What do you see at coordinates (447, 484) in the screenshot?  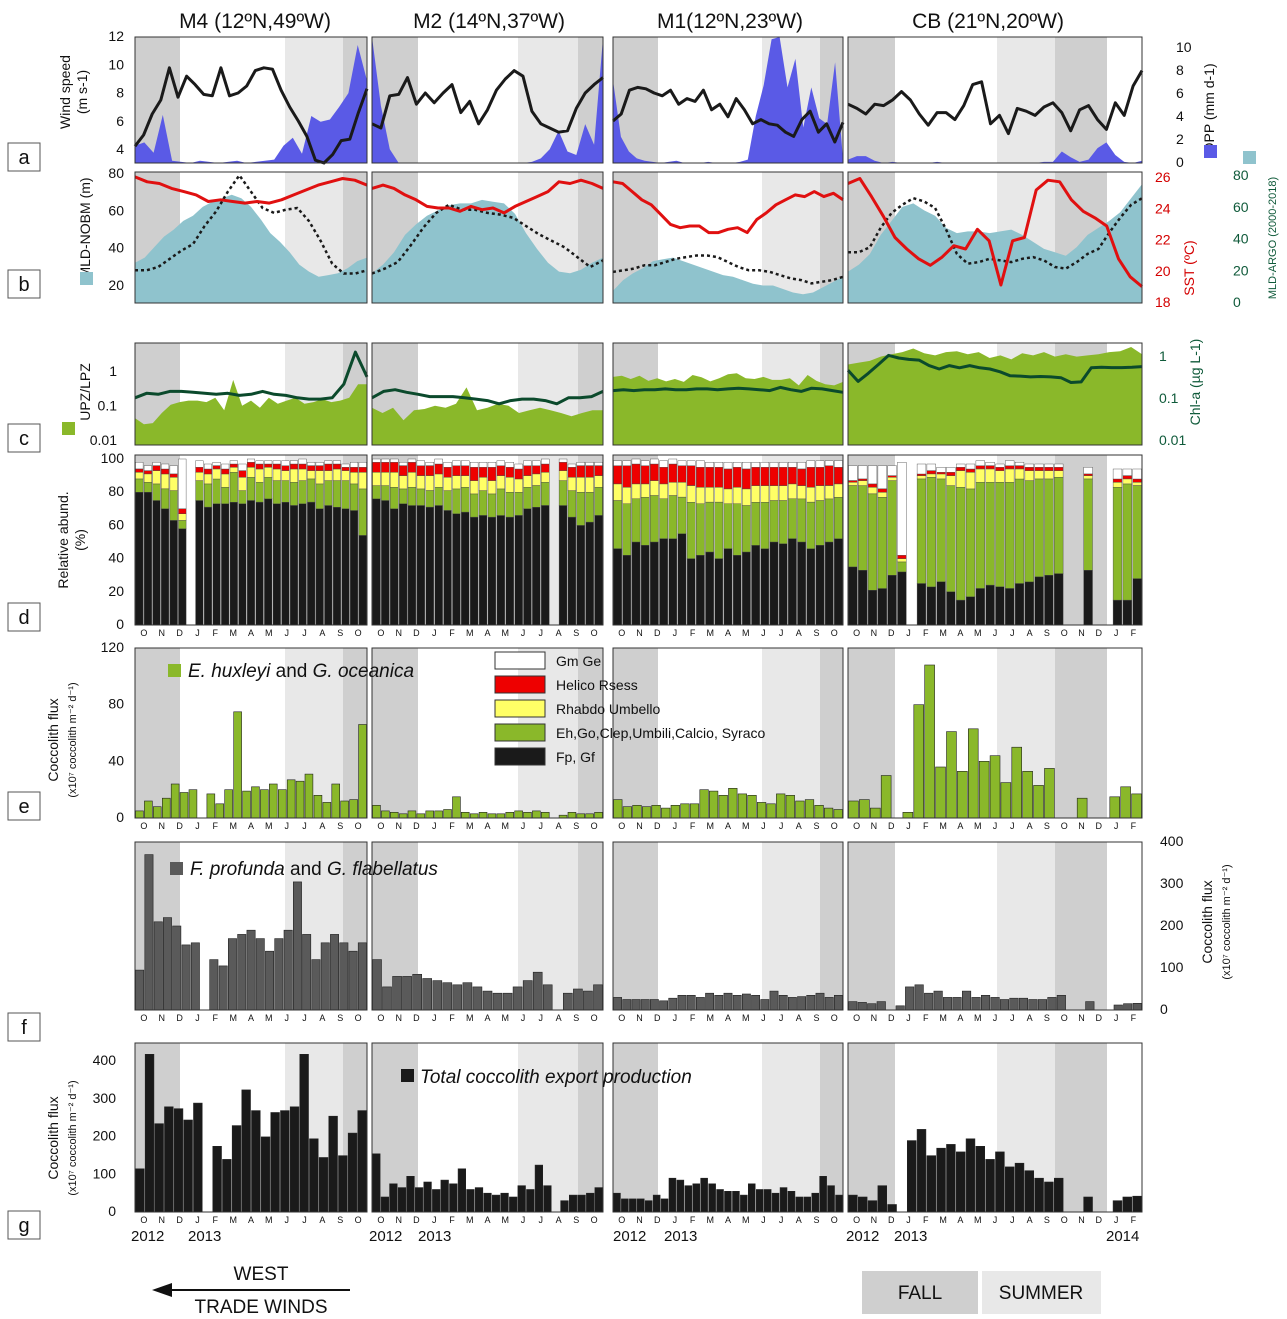 I see `rel-bar-m2-8-rhabdo` at bounding box center [447, 484].